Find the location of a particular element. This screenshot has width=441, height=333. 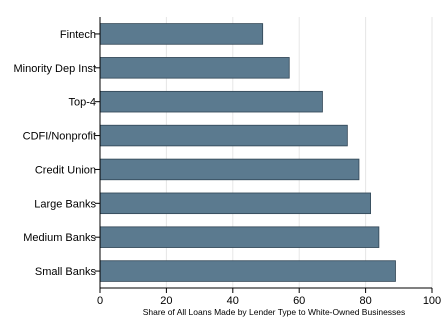

category-label: Top-4 is located at coordinates (82, 103).